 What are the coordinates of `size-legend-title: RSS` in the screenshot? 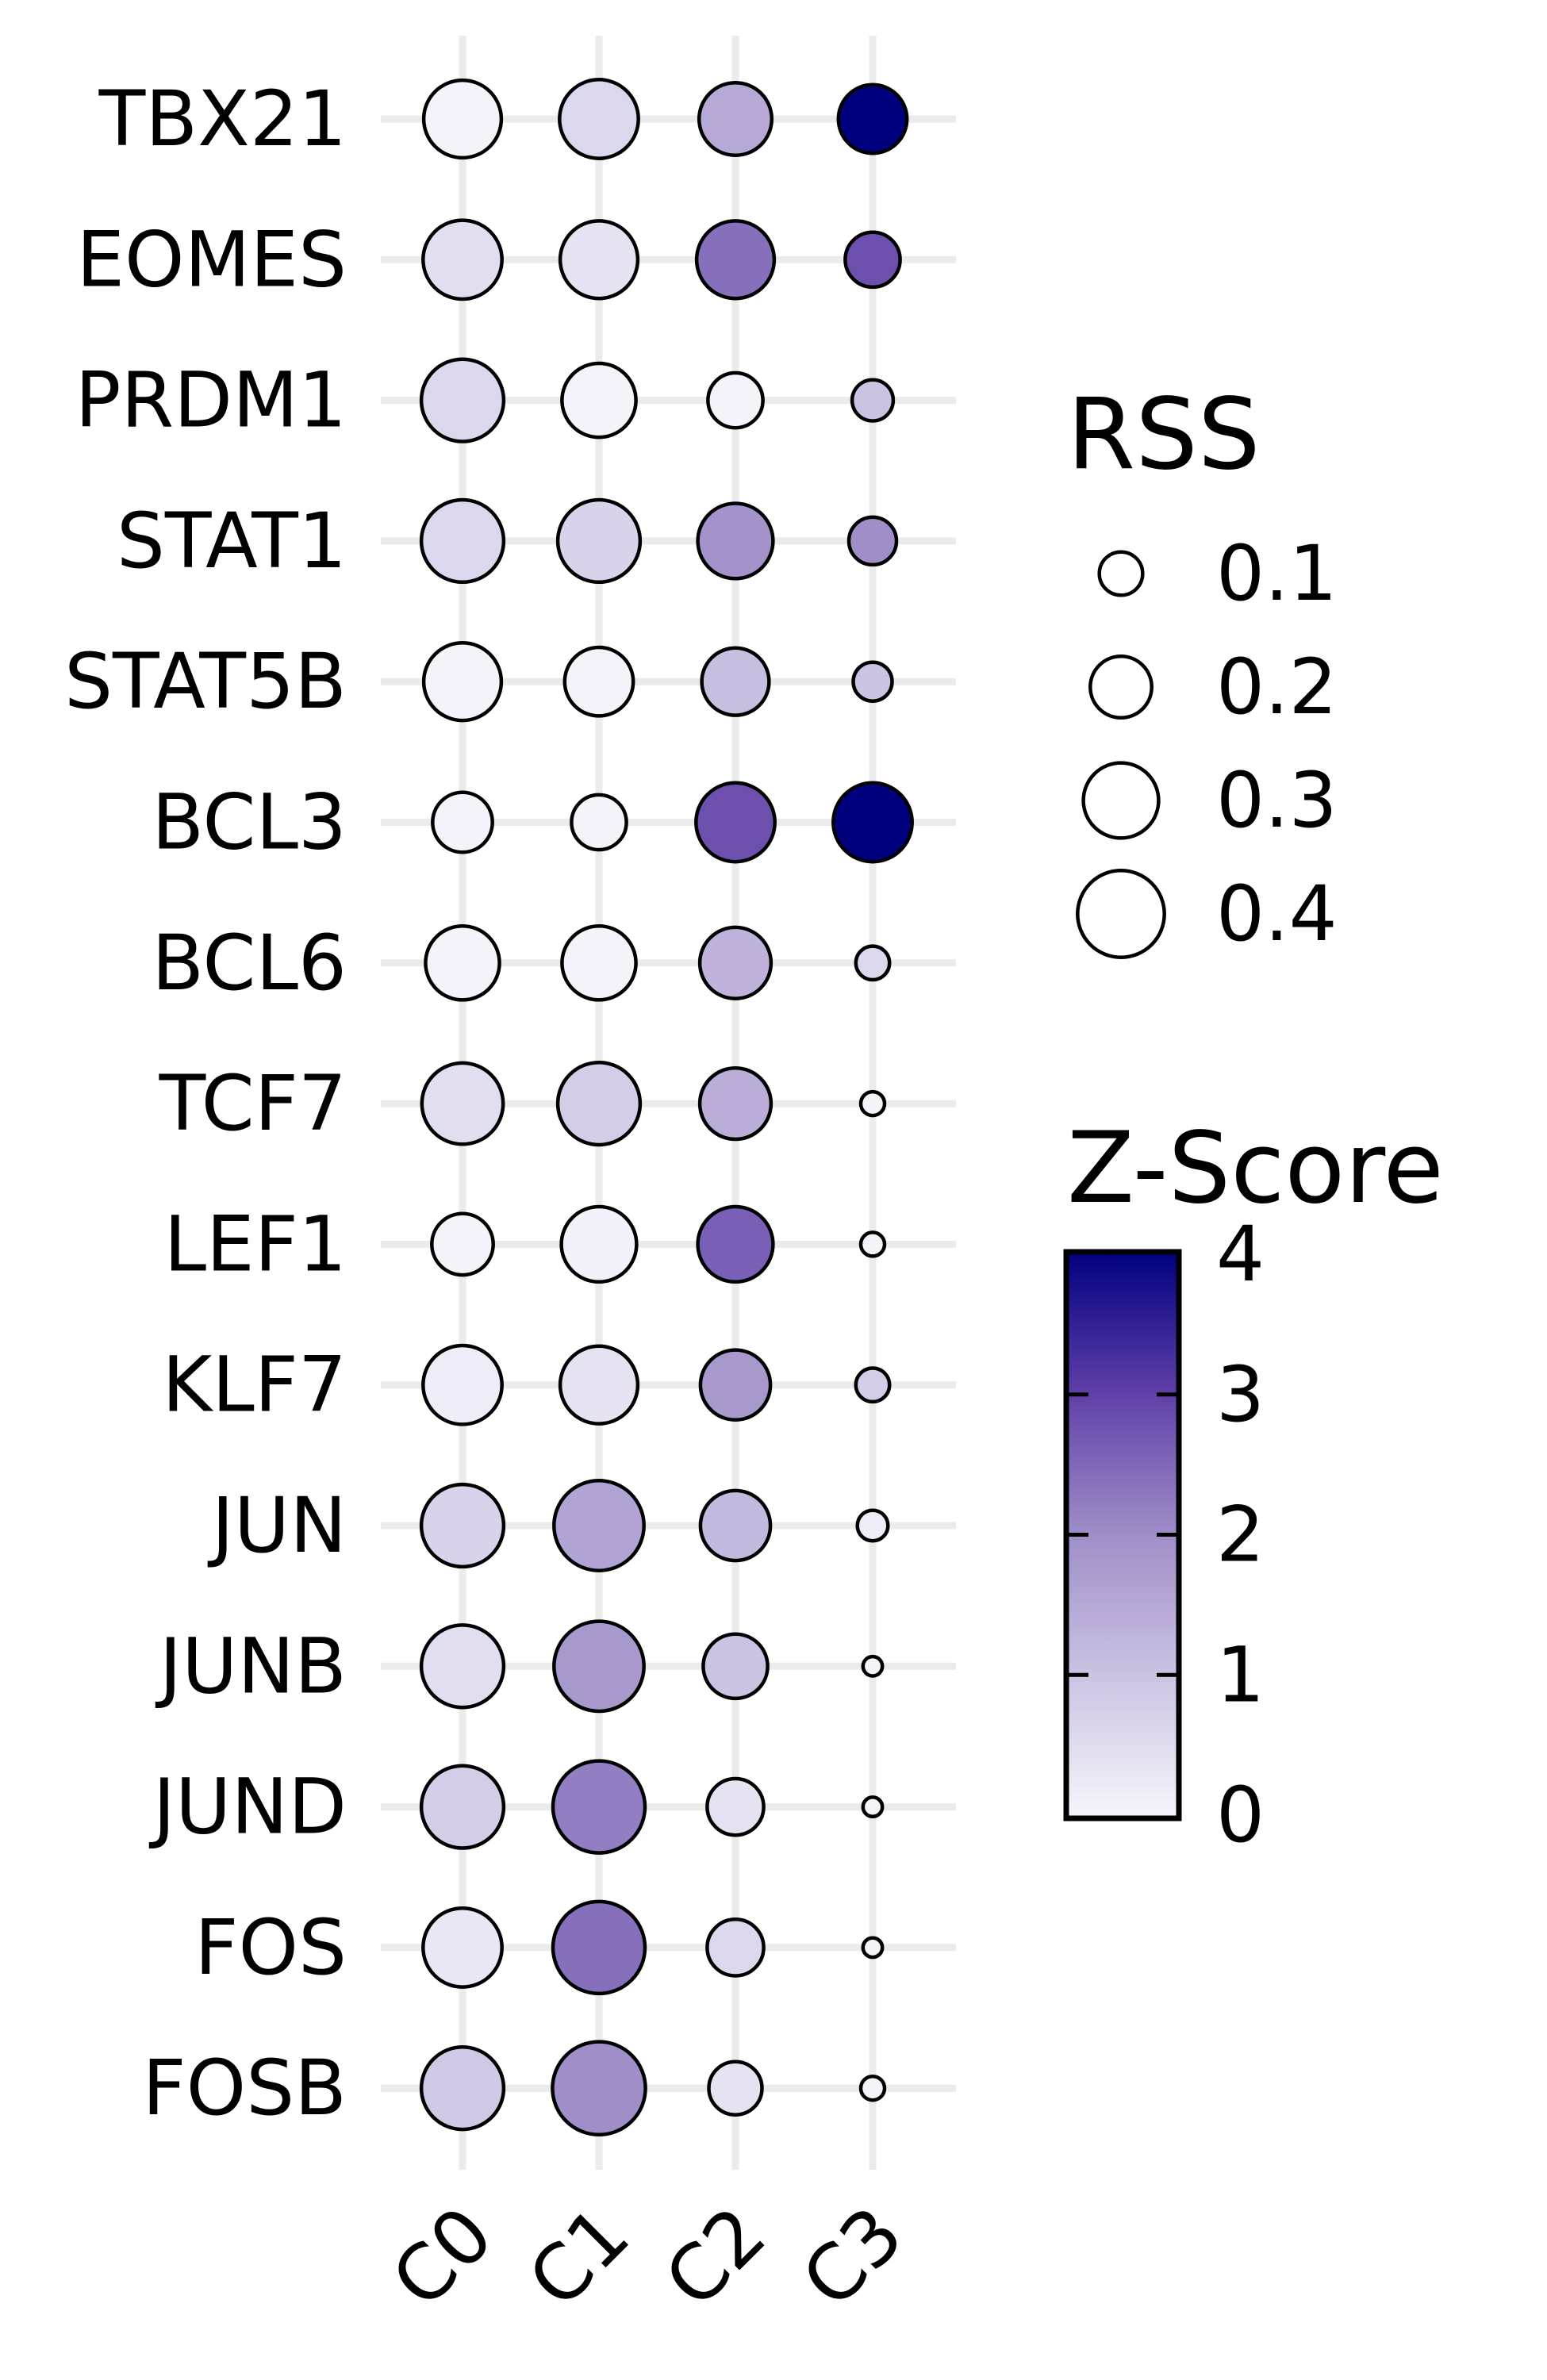 It's located at (1164, 435).